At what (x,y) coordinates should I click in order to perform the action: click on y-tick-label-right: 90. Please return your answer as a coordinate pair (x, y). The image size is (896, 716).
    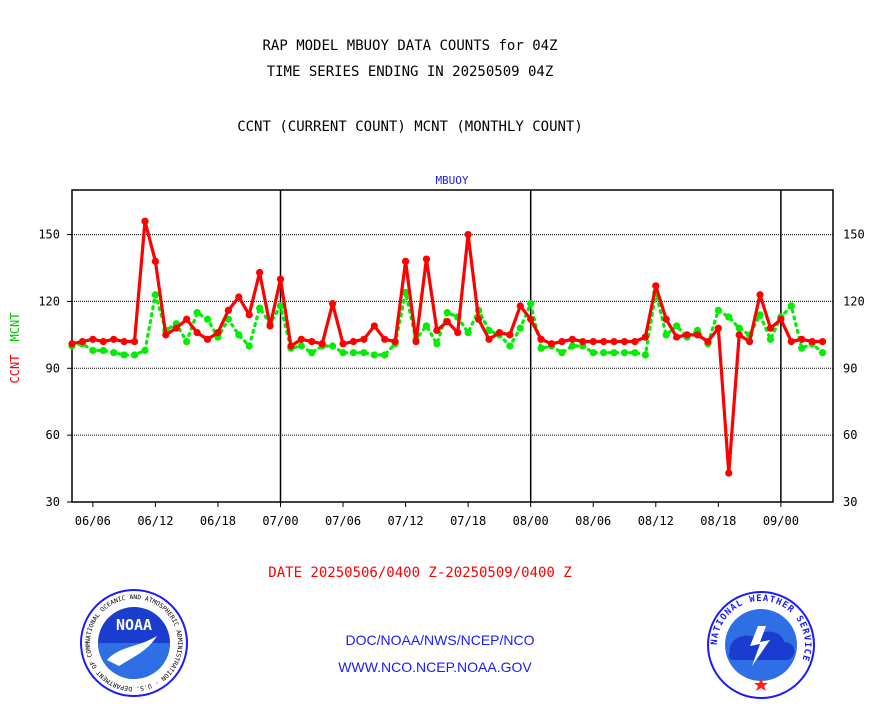
    Looking at the image, I should click on (850, 368).